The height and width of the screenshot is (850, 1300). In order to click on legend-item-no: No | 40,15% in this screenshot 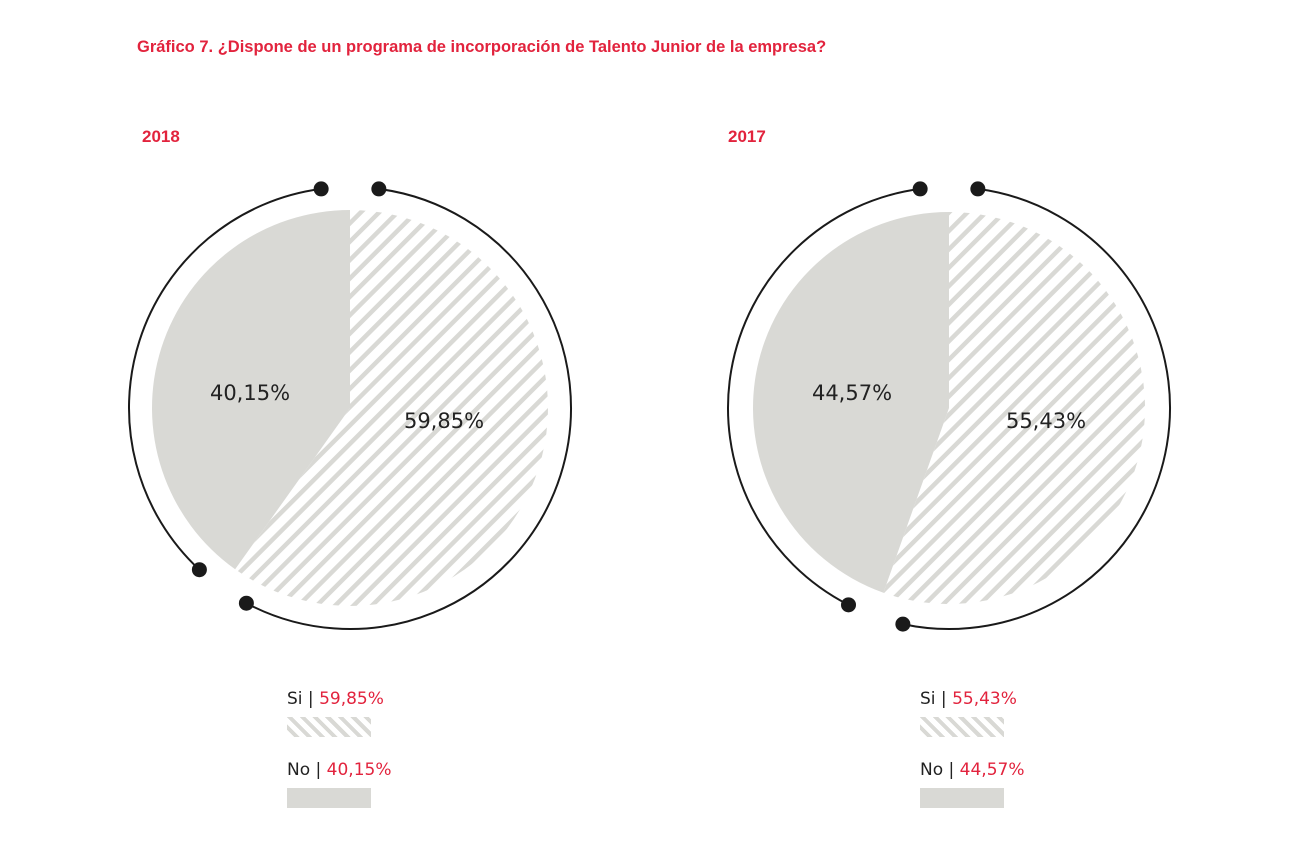, I will do `click(339, 776)`.